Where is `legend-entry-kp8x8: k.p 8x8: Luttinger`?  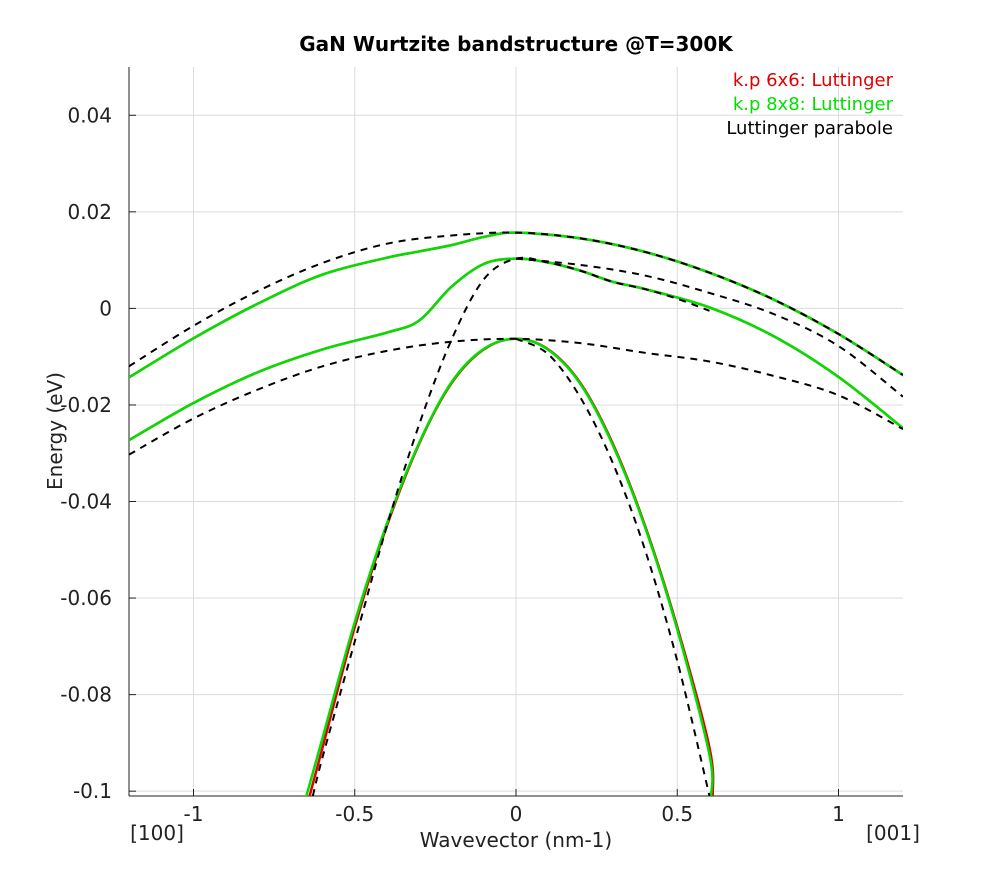
legend-entry-kp8x8: k.p 8x8: Luttinger is located at coordinates (813, 104).